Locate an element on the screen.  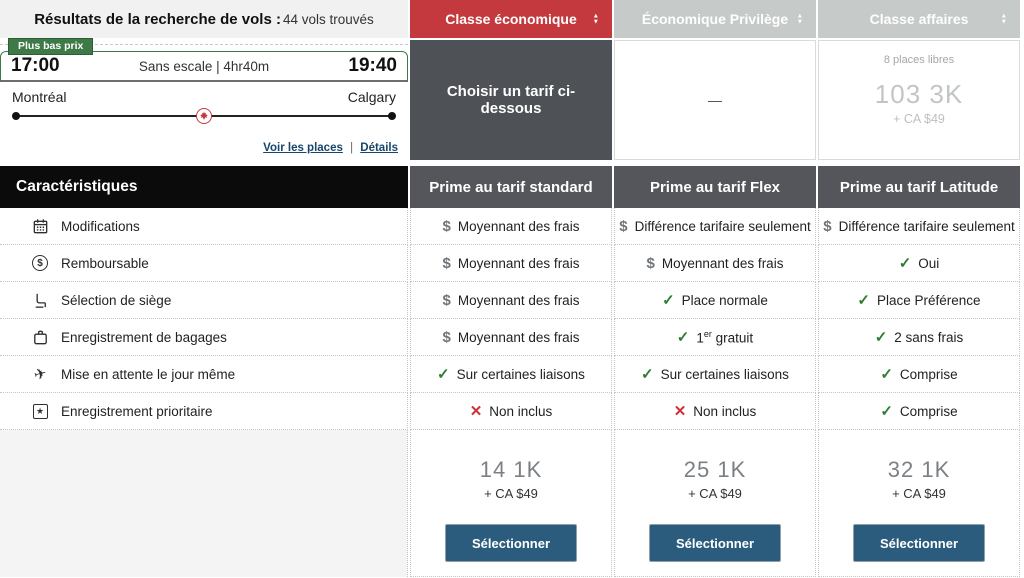
feature-label: Remboursable is located at coordinates (204, 263).